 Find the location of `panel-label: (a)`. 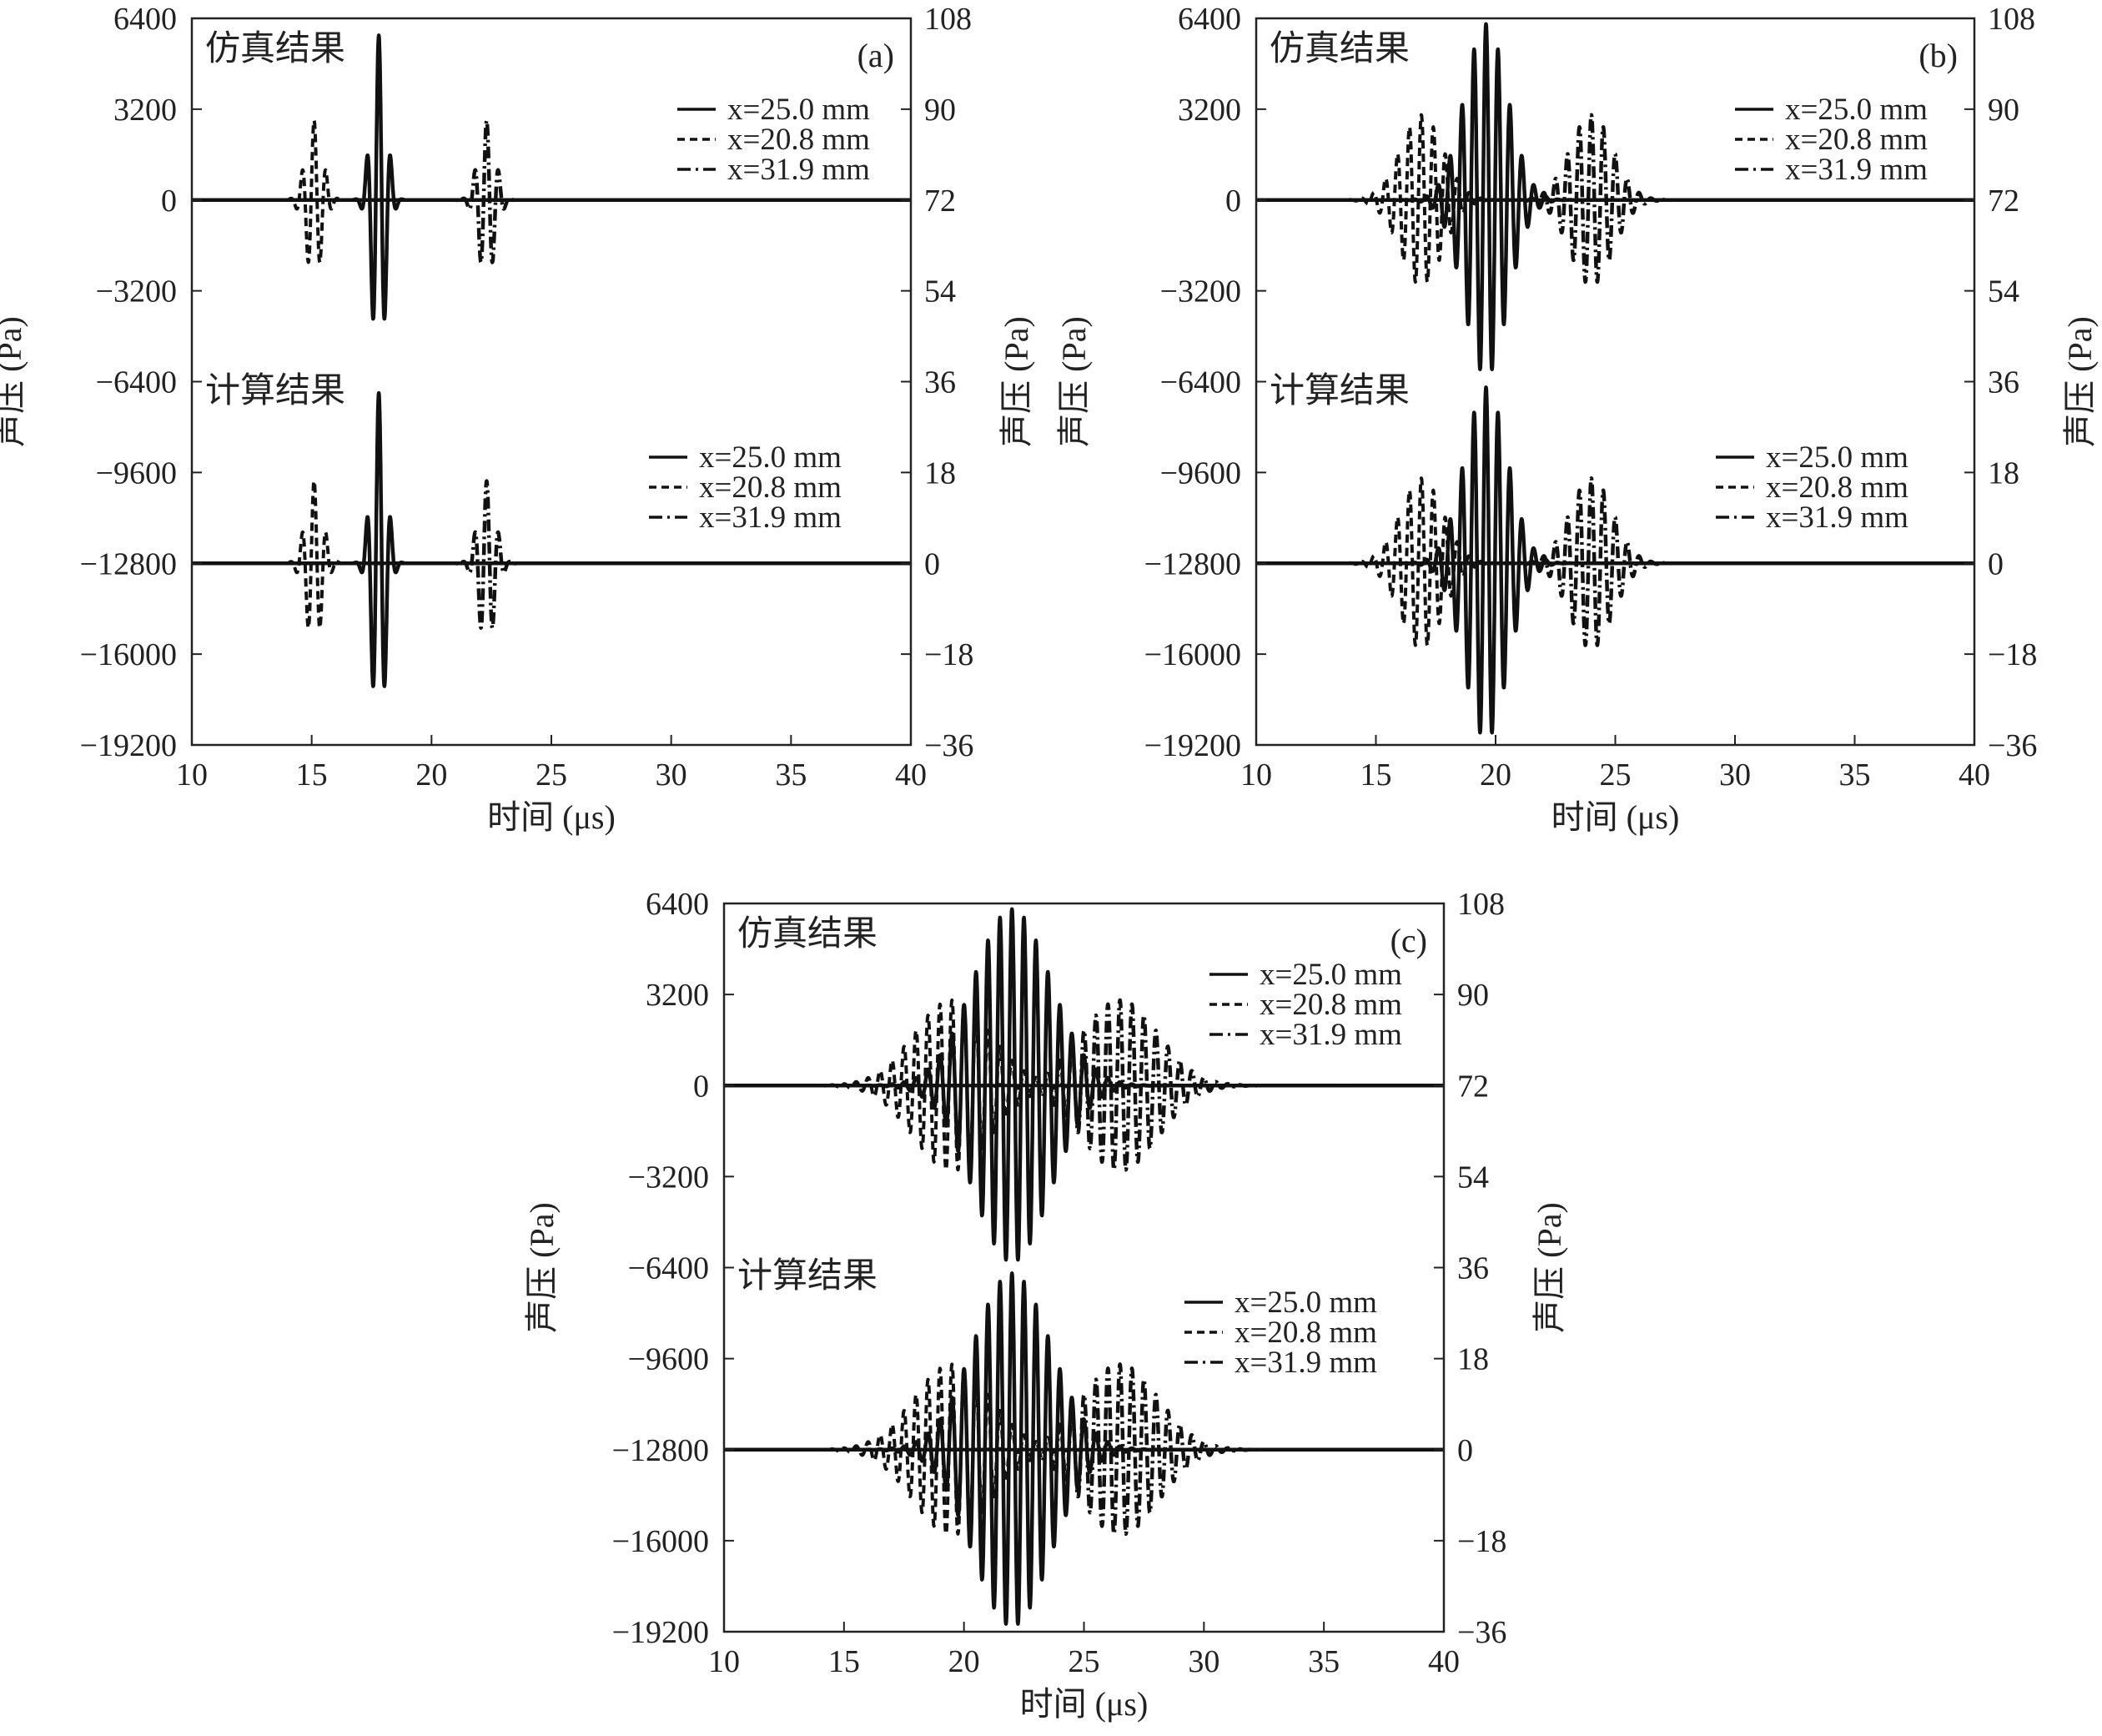

panel-label: (a) is located at coordinates (875, 55).